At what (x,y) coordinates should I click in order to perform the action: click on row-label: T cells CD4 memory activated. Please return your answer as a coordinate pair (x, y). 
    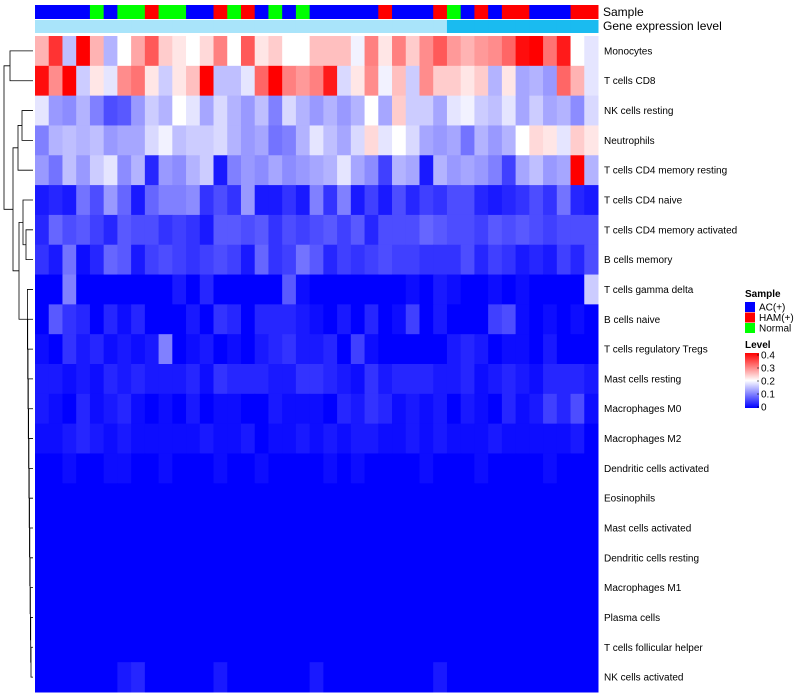
    Looking at the image, I should click on (670, 230).